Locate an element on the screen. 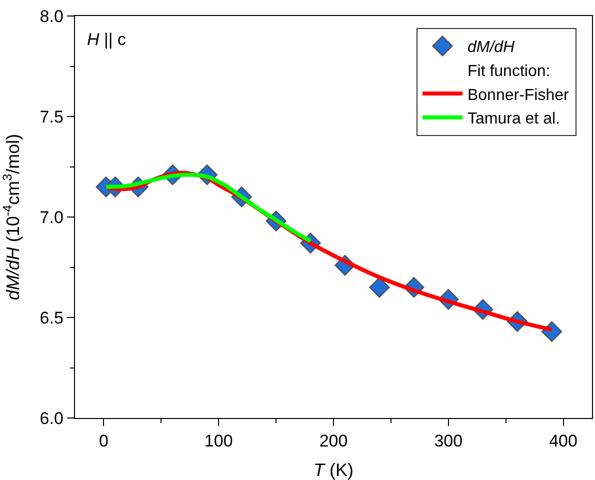 The width and height of the screenshot is (595, 480). legend-label: dM/dH is located at coordinates (491, 47).